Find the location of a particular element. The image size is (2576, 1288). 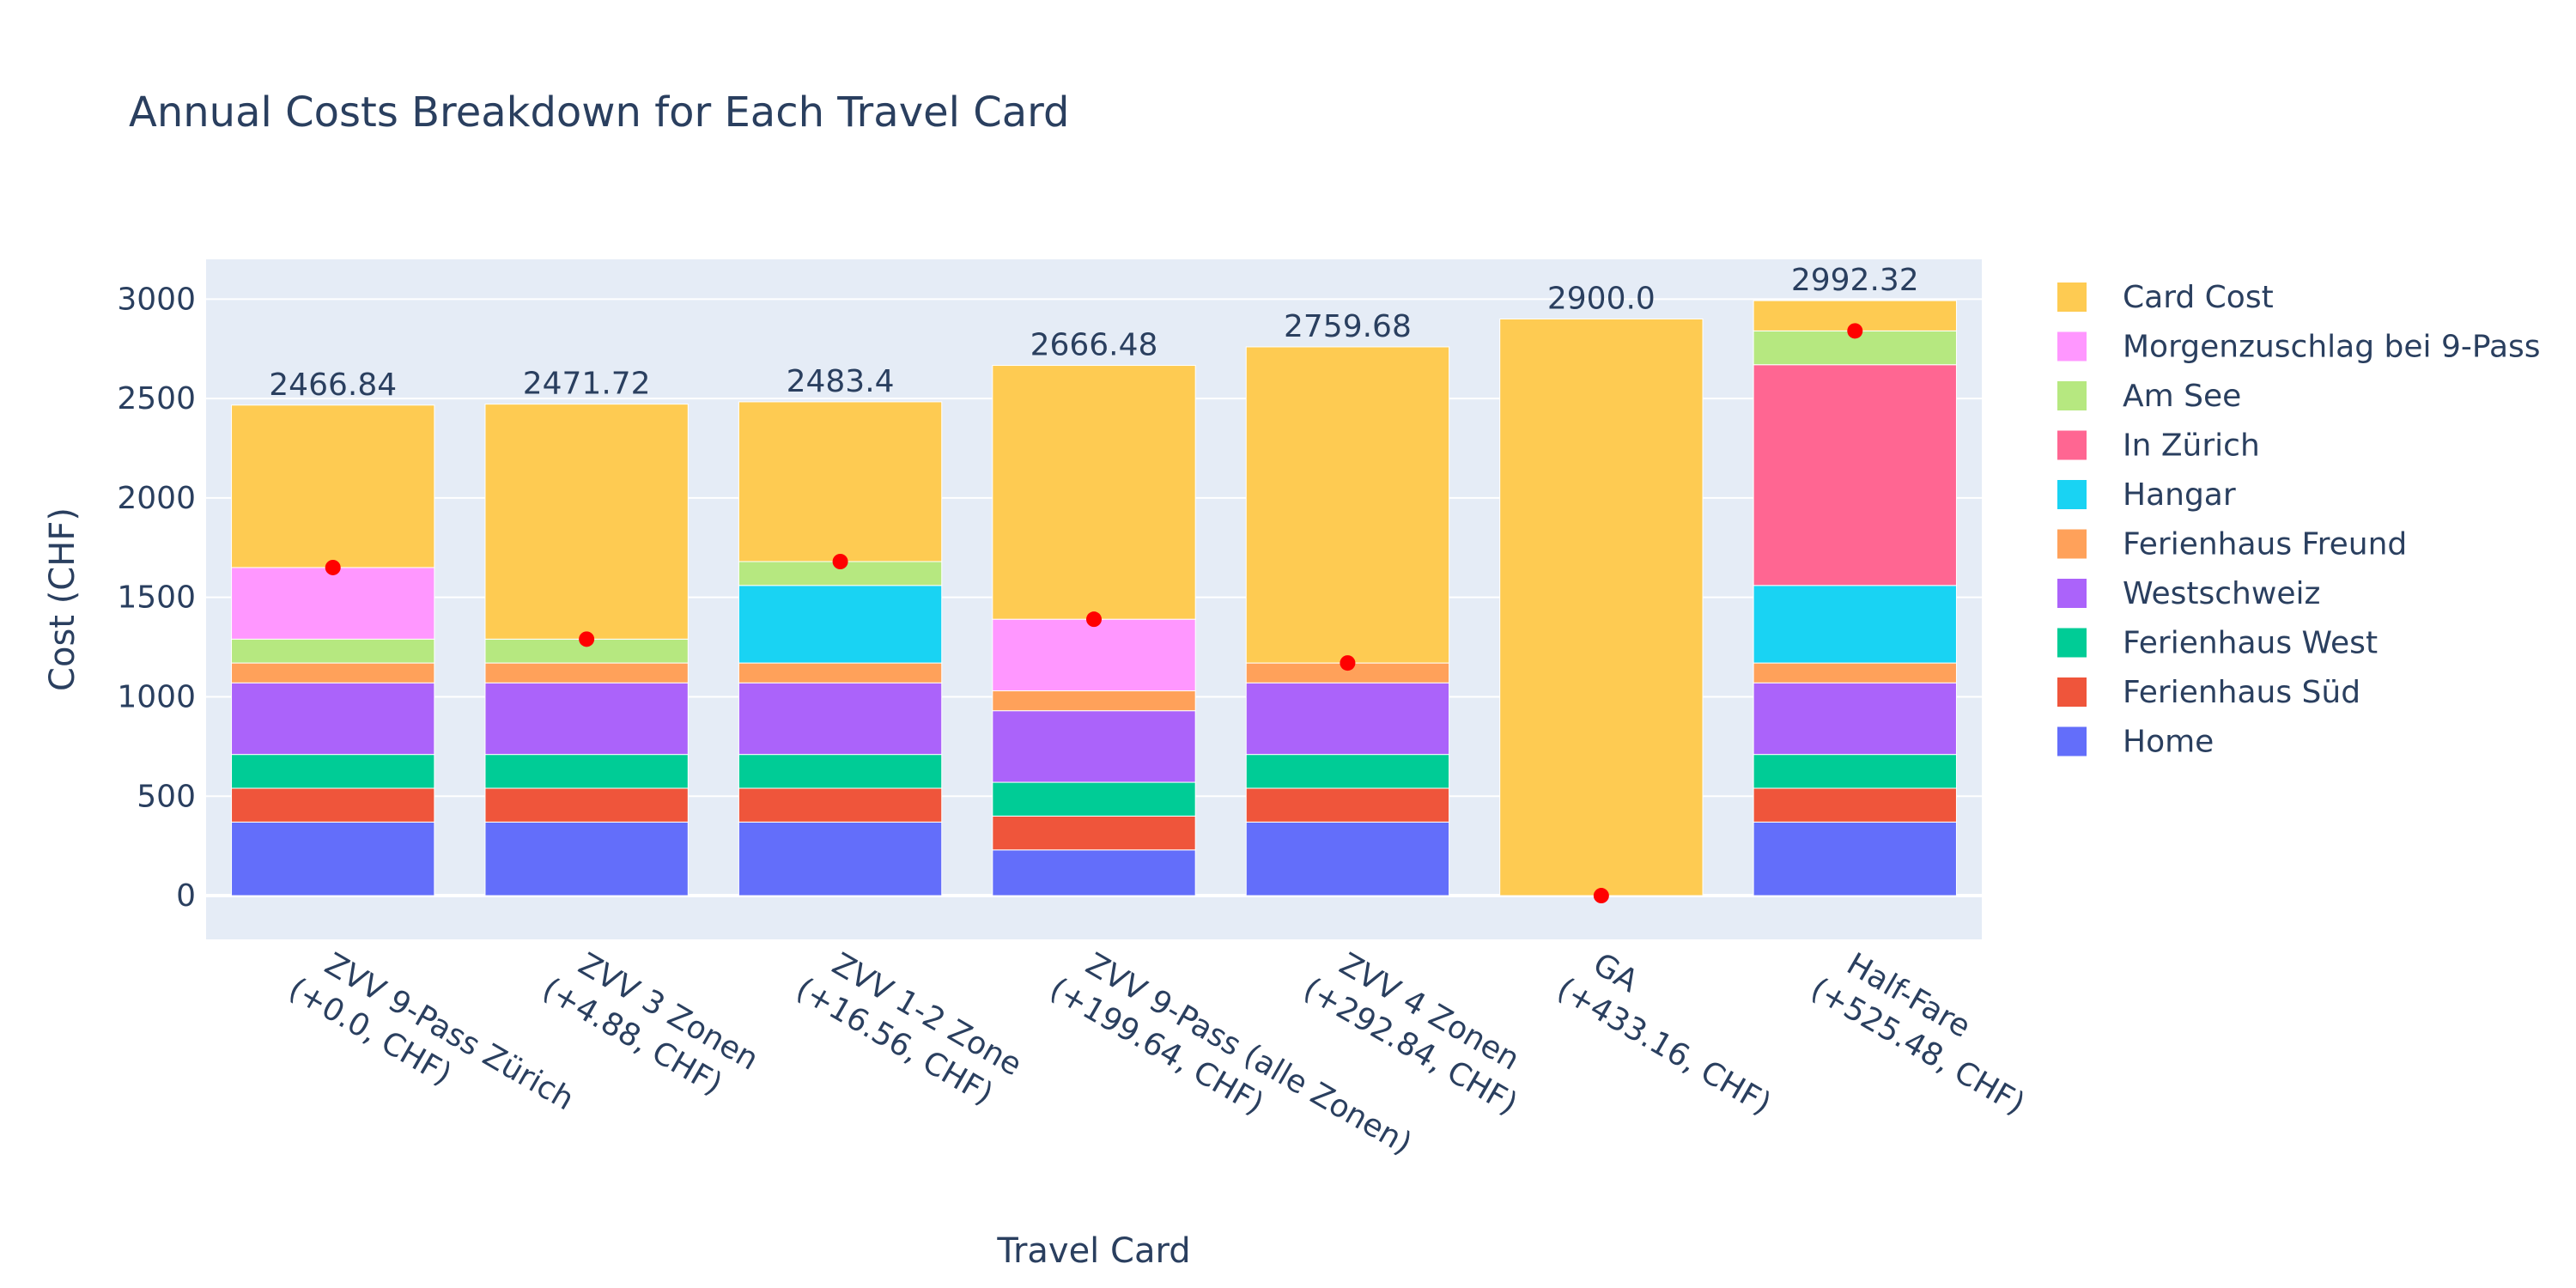

legend-label: Card Cost is located at coordinates (2199, 297).